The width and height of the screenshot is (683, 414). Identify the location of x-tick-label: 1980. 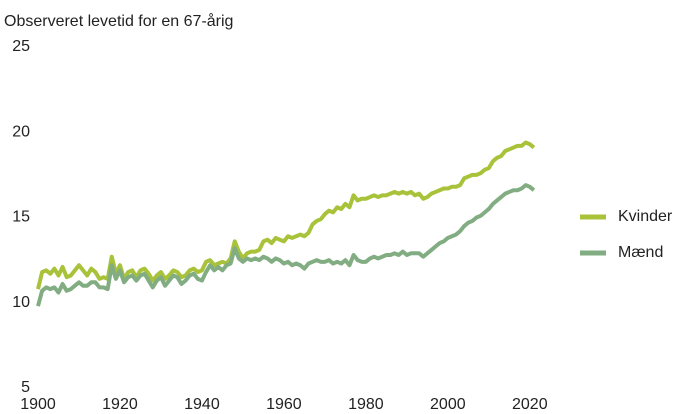
(366, 404).